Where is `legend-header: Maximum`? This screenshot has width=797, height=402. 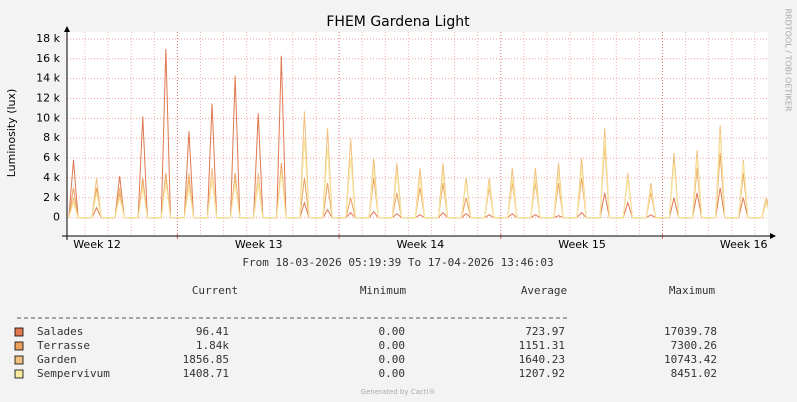 legend-header: Maximum is located at coordinates (692, 290).